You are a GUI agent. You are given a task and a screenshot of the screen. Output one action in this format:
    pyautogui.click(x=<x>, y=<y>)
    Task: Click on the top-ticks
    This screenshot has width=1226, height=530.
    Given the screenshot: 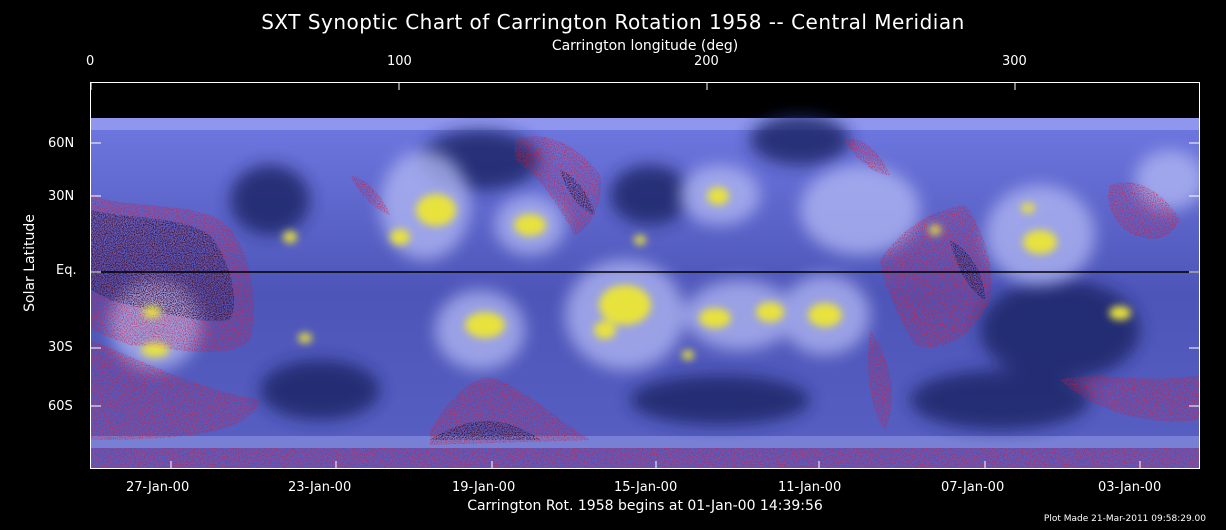 What is the action you would take?
    pyautogui.click(x=553, y=86)
    